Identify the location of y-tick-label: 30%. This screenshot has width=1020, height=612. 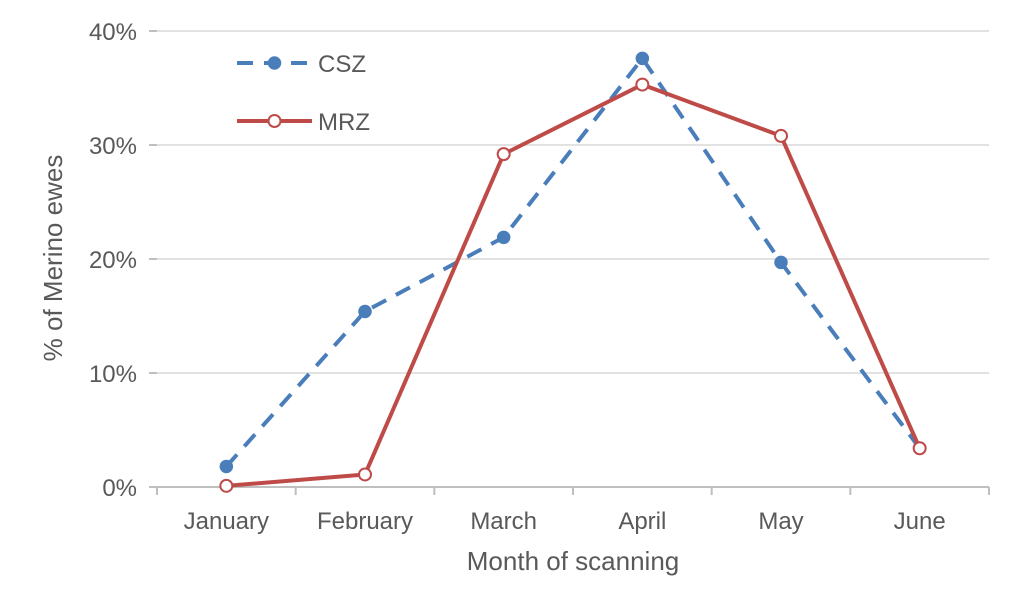
(113, 146).